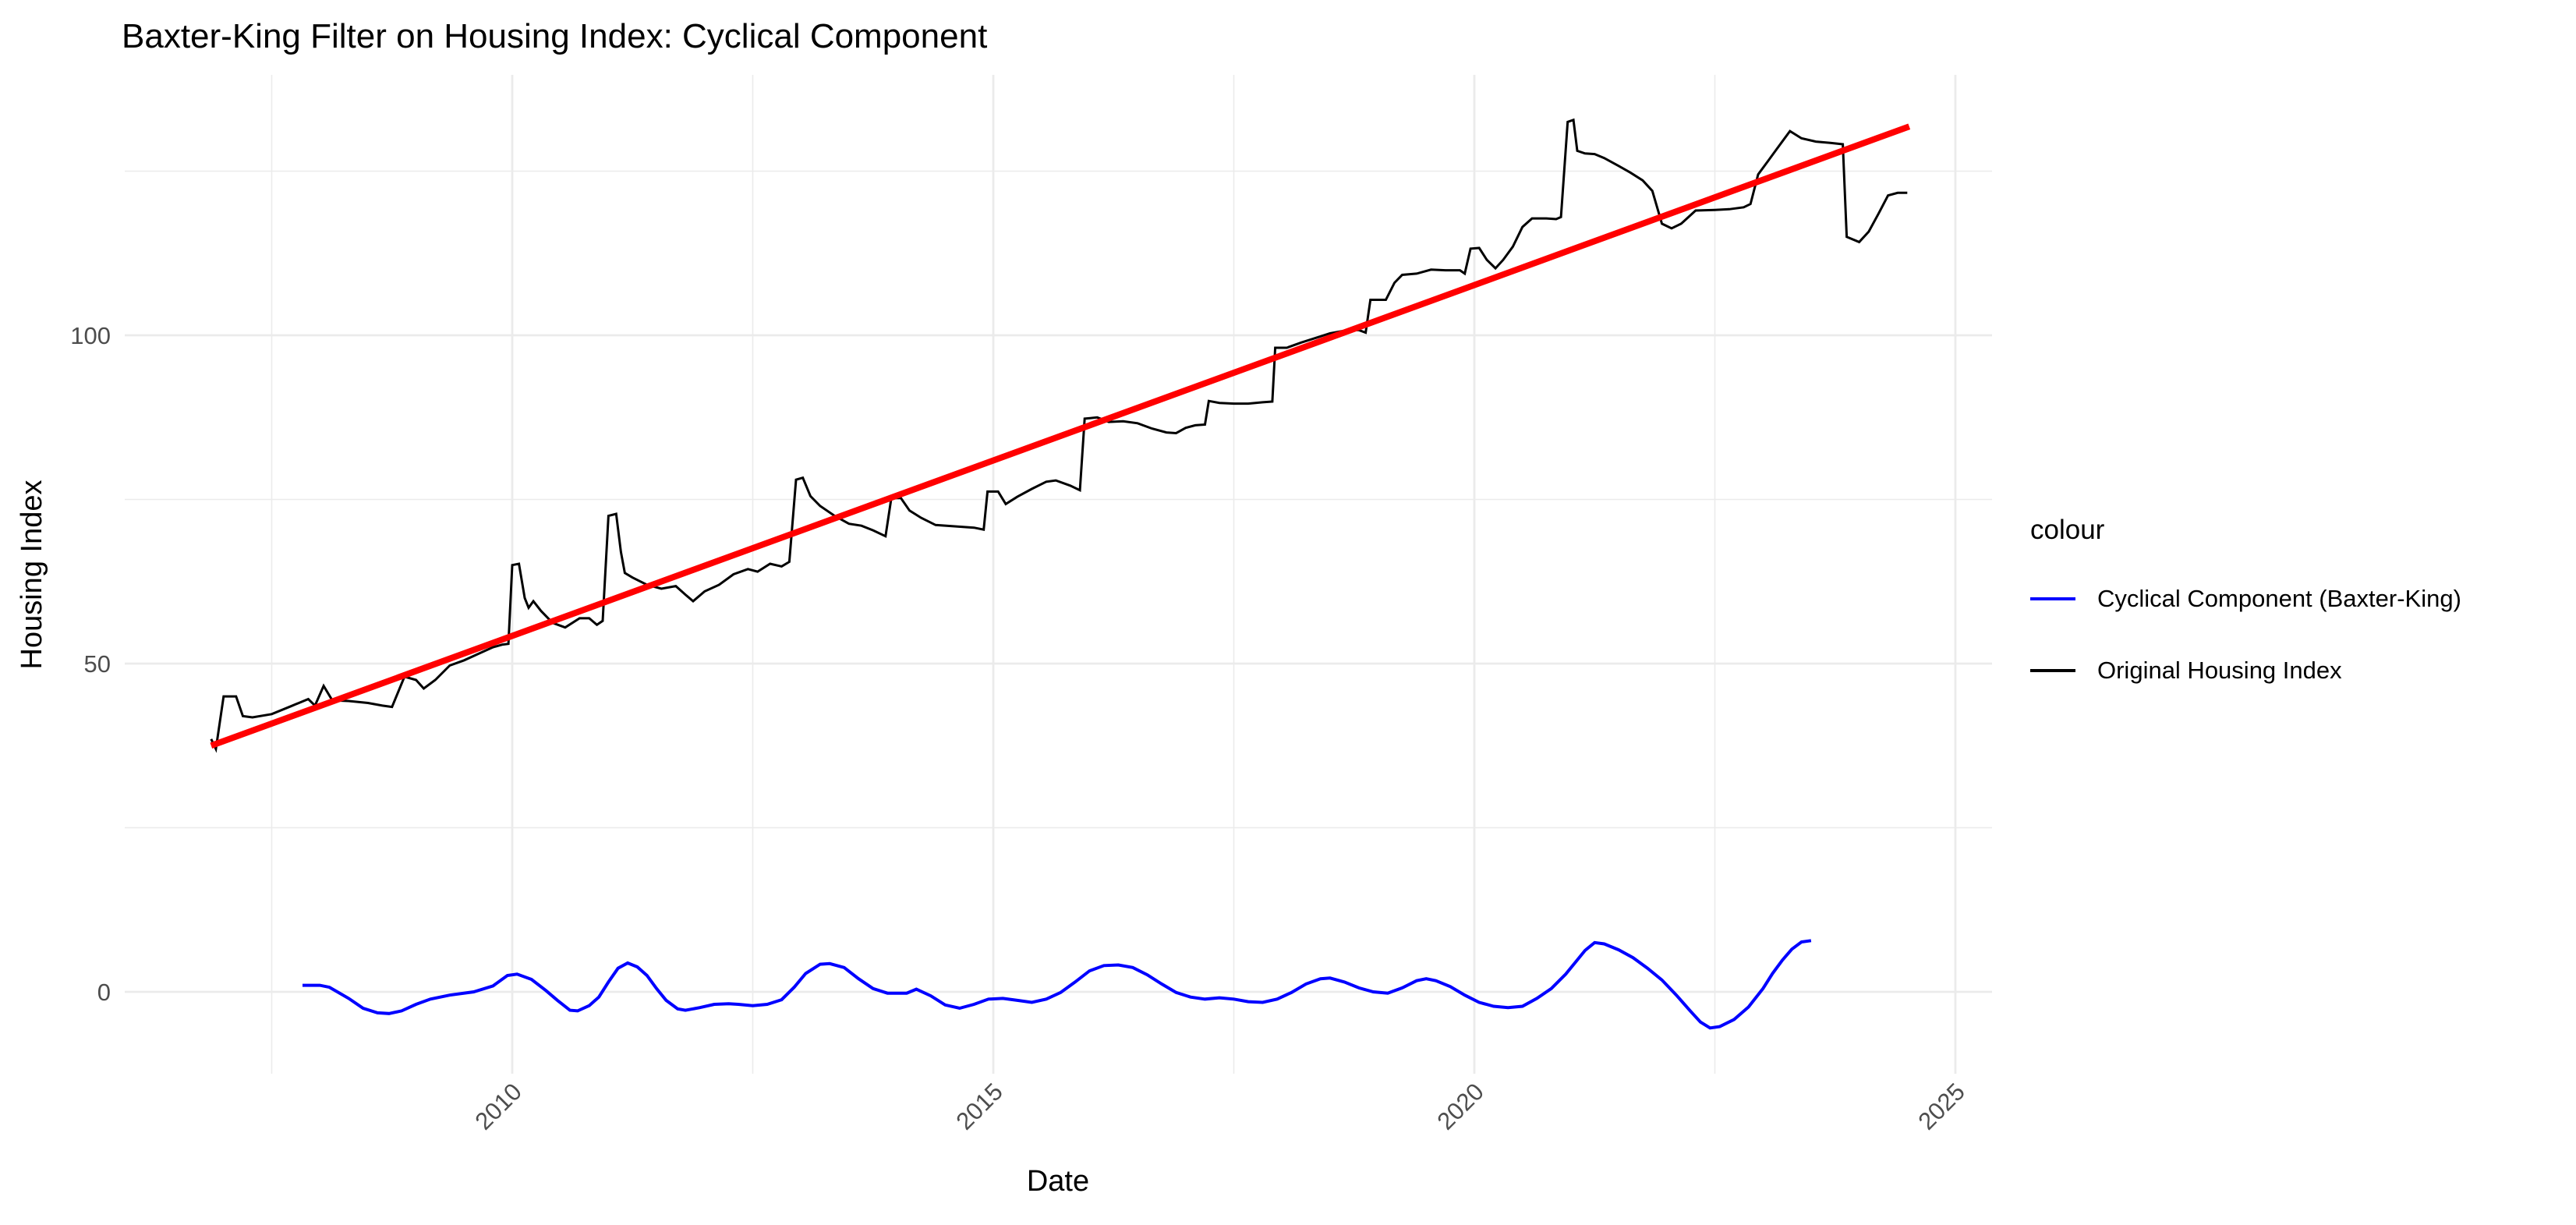  Describe the element at coordinates (104, 992) in the screenshot. I see `y-tick-label: 0` at that location.